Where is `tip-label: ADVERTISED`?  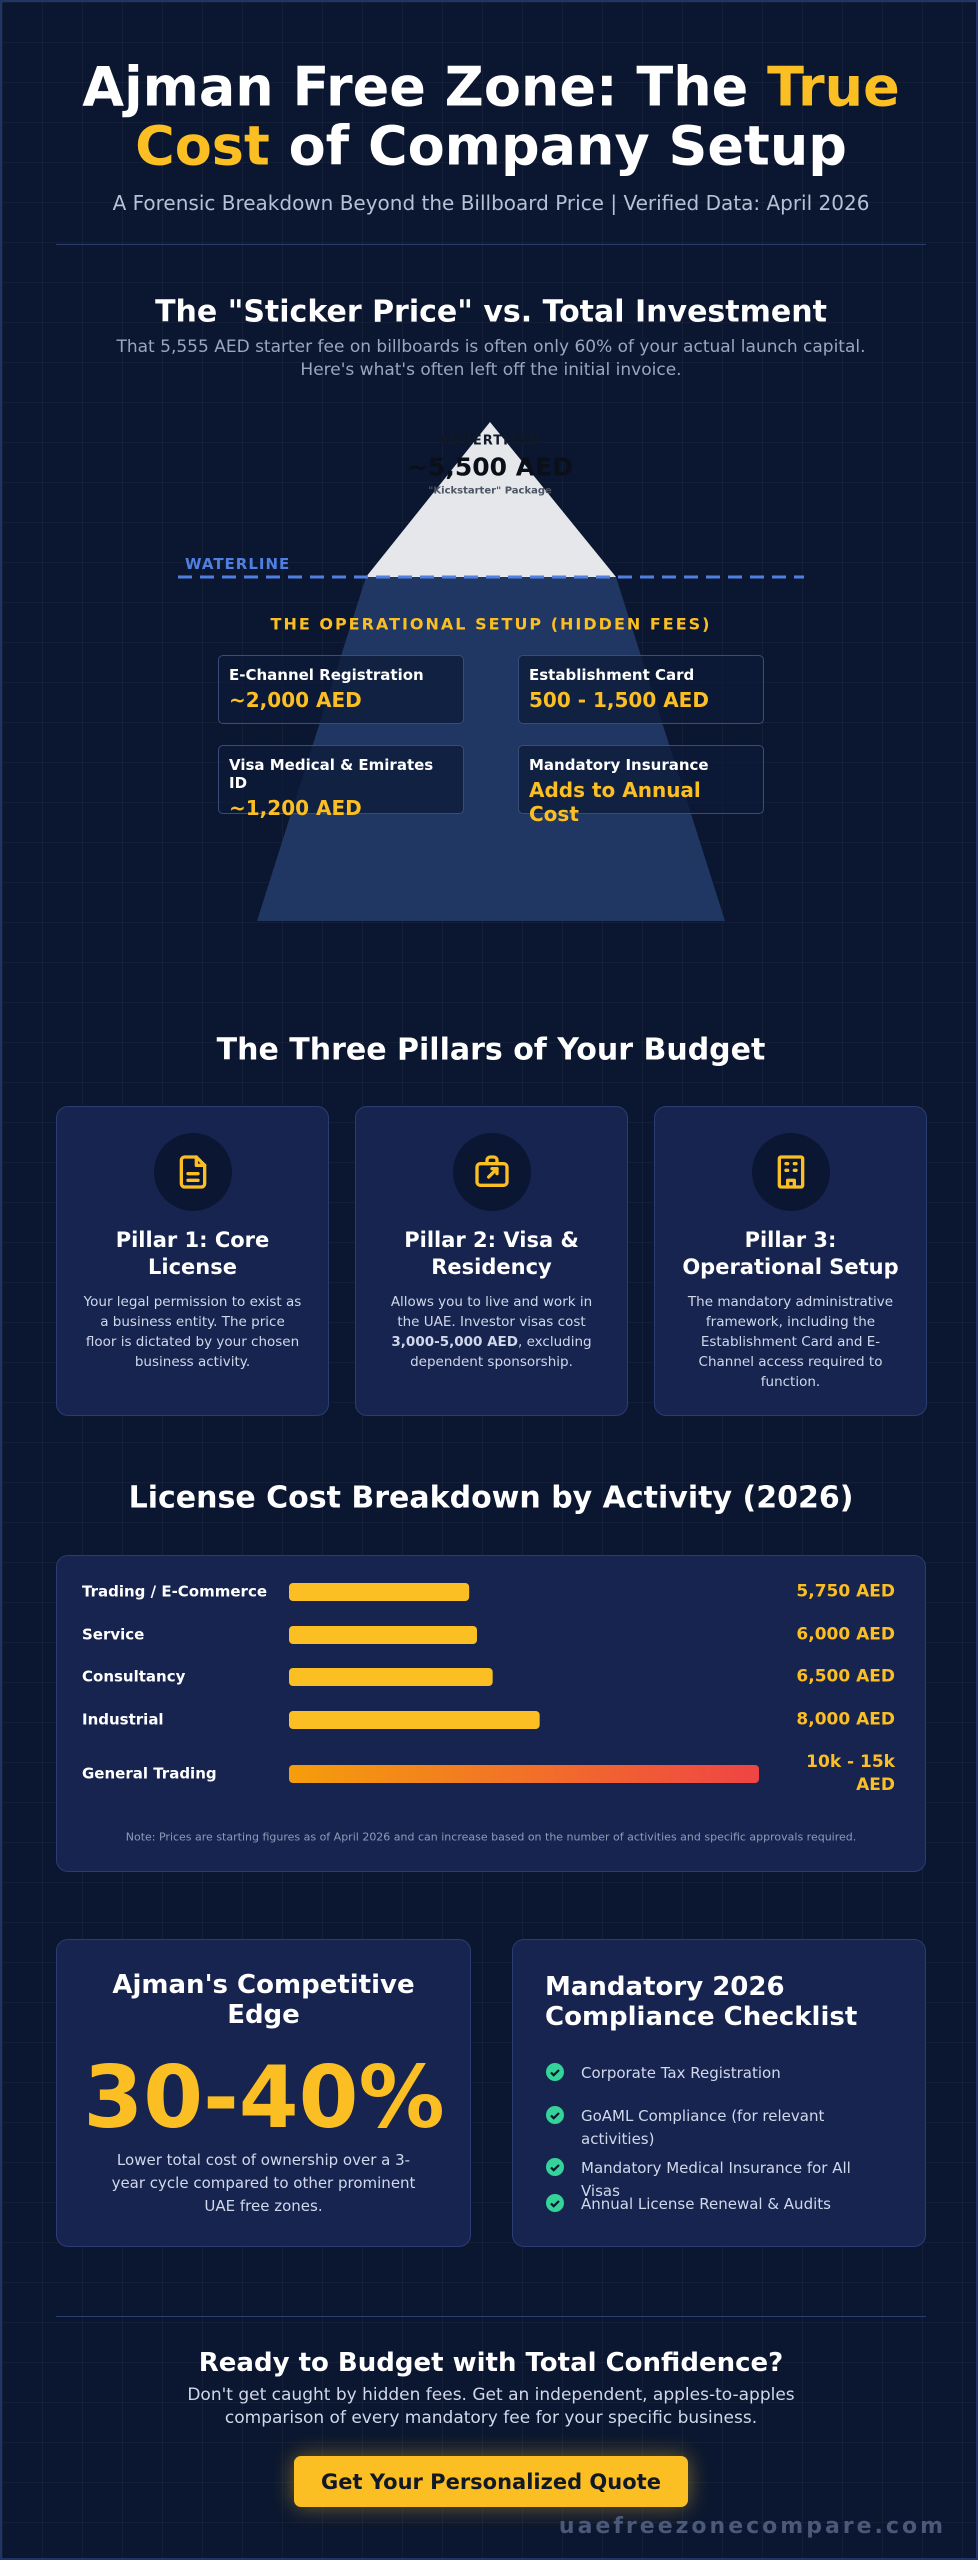
tip-label: ADVERTISED is located at coordinates (490, 441).